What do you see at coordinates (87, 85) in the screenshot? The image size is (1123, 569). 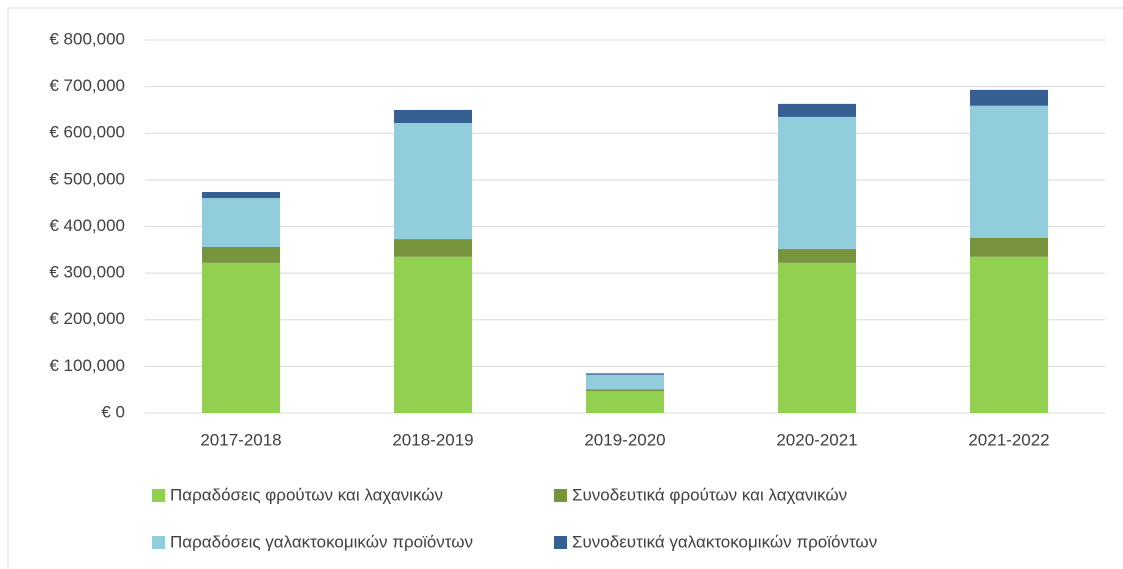 I see `y-tick-label: € 700,000` at bounding box center [87, 85].